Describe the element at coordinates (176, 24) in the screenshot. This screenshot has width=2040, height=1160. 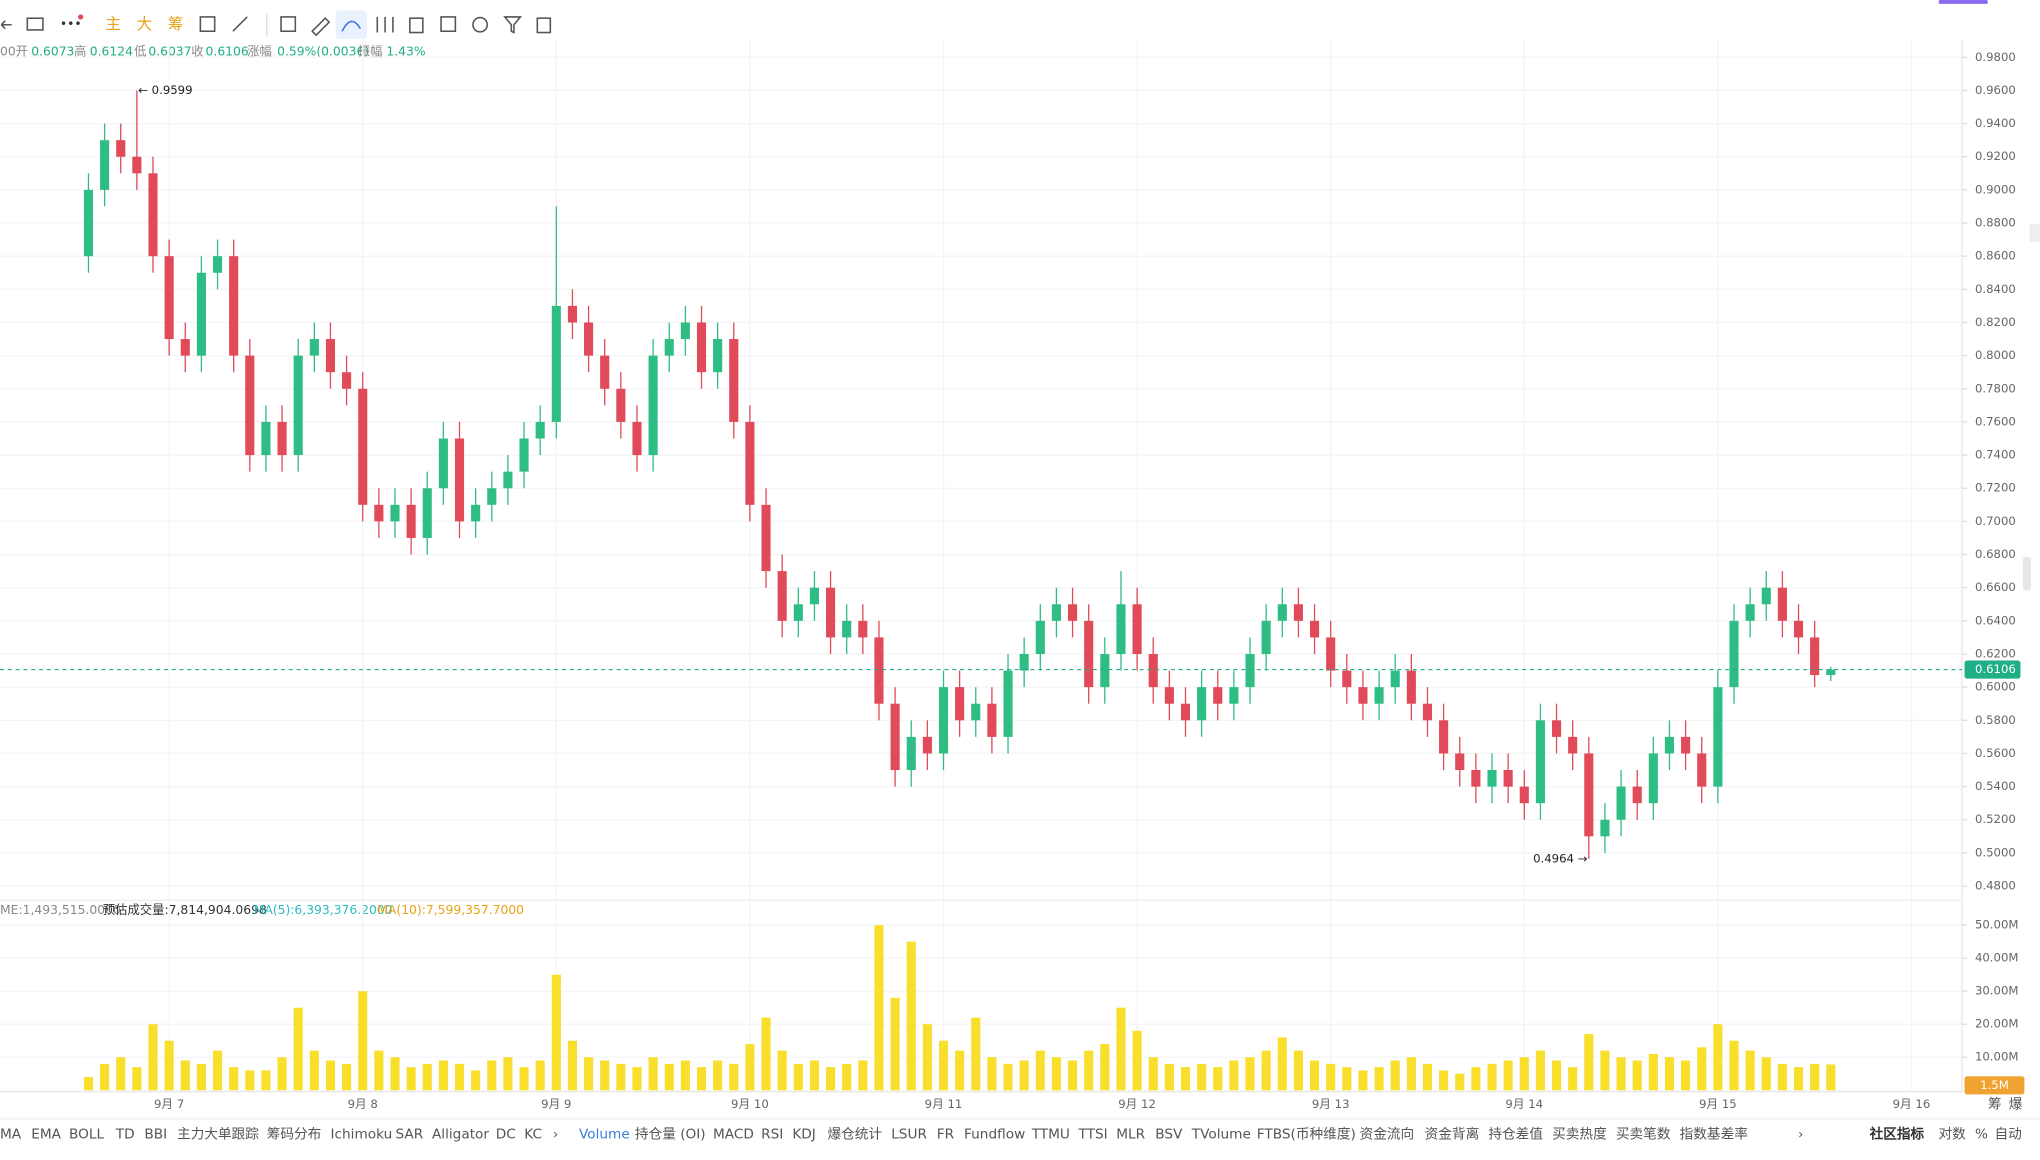
I see `chips-button: 筹` at that location.